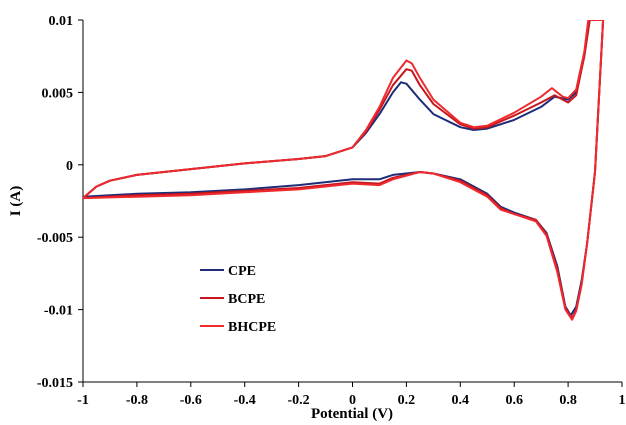  Describe the element at coordinates (568, 400) in the screenshot. I see `x-tick-label: 0.8` at that location.